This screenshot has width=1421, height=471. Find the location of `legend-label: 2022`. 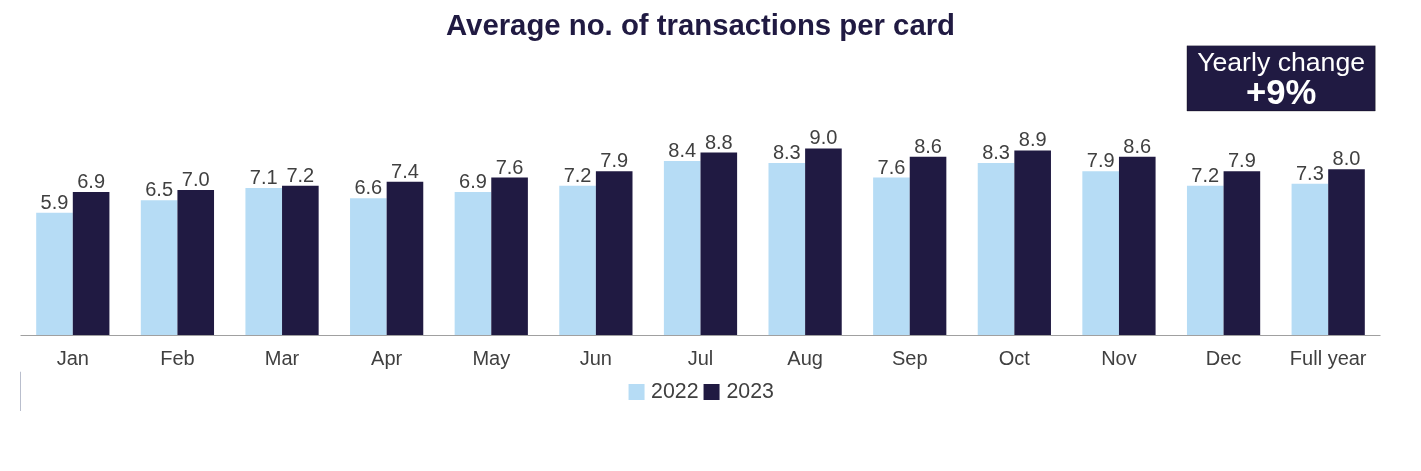

legend-label: 2022 is located at coordinates (675, 391).